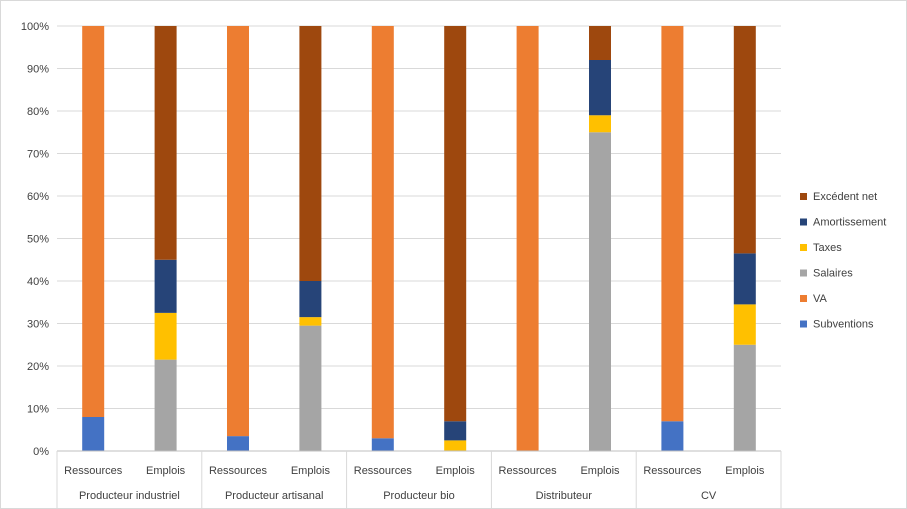 The height and width of the screenshot is (509, 907). I want to click on y-tick-label: 50%, so click(38, 240).